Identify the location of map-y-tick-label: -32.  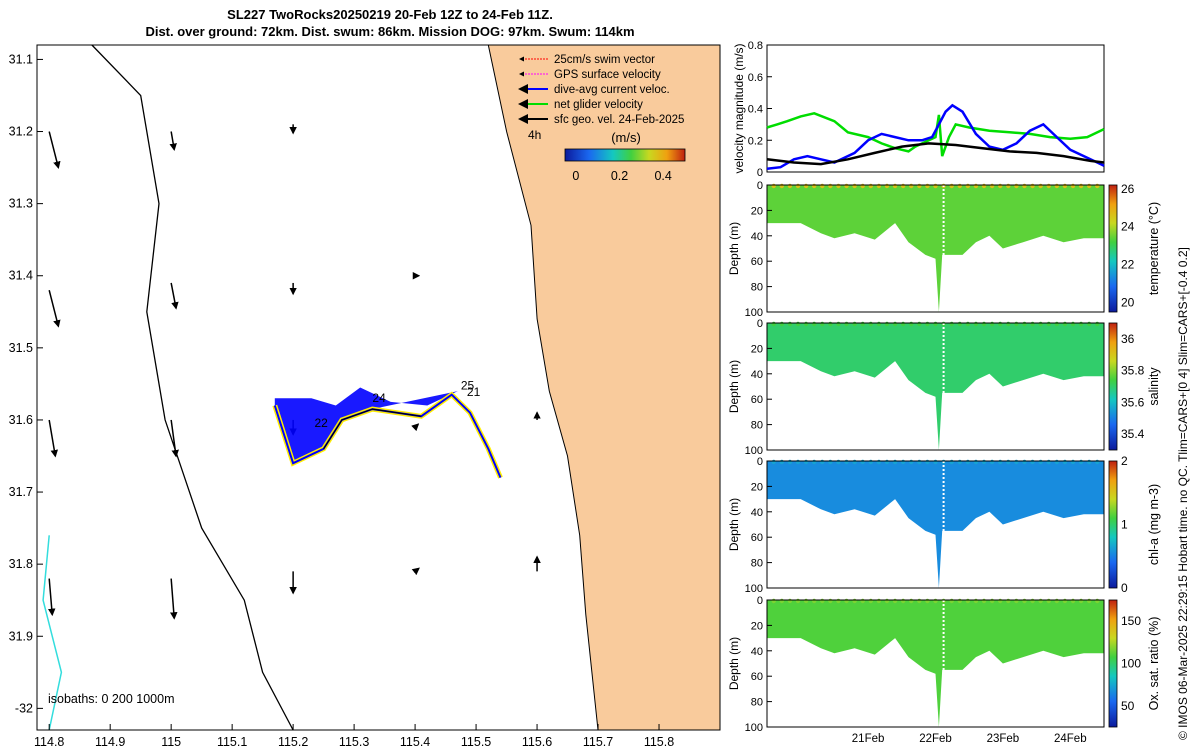
(24, 708).